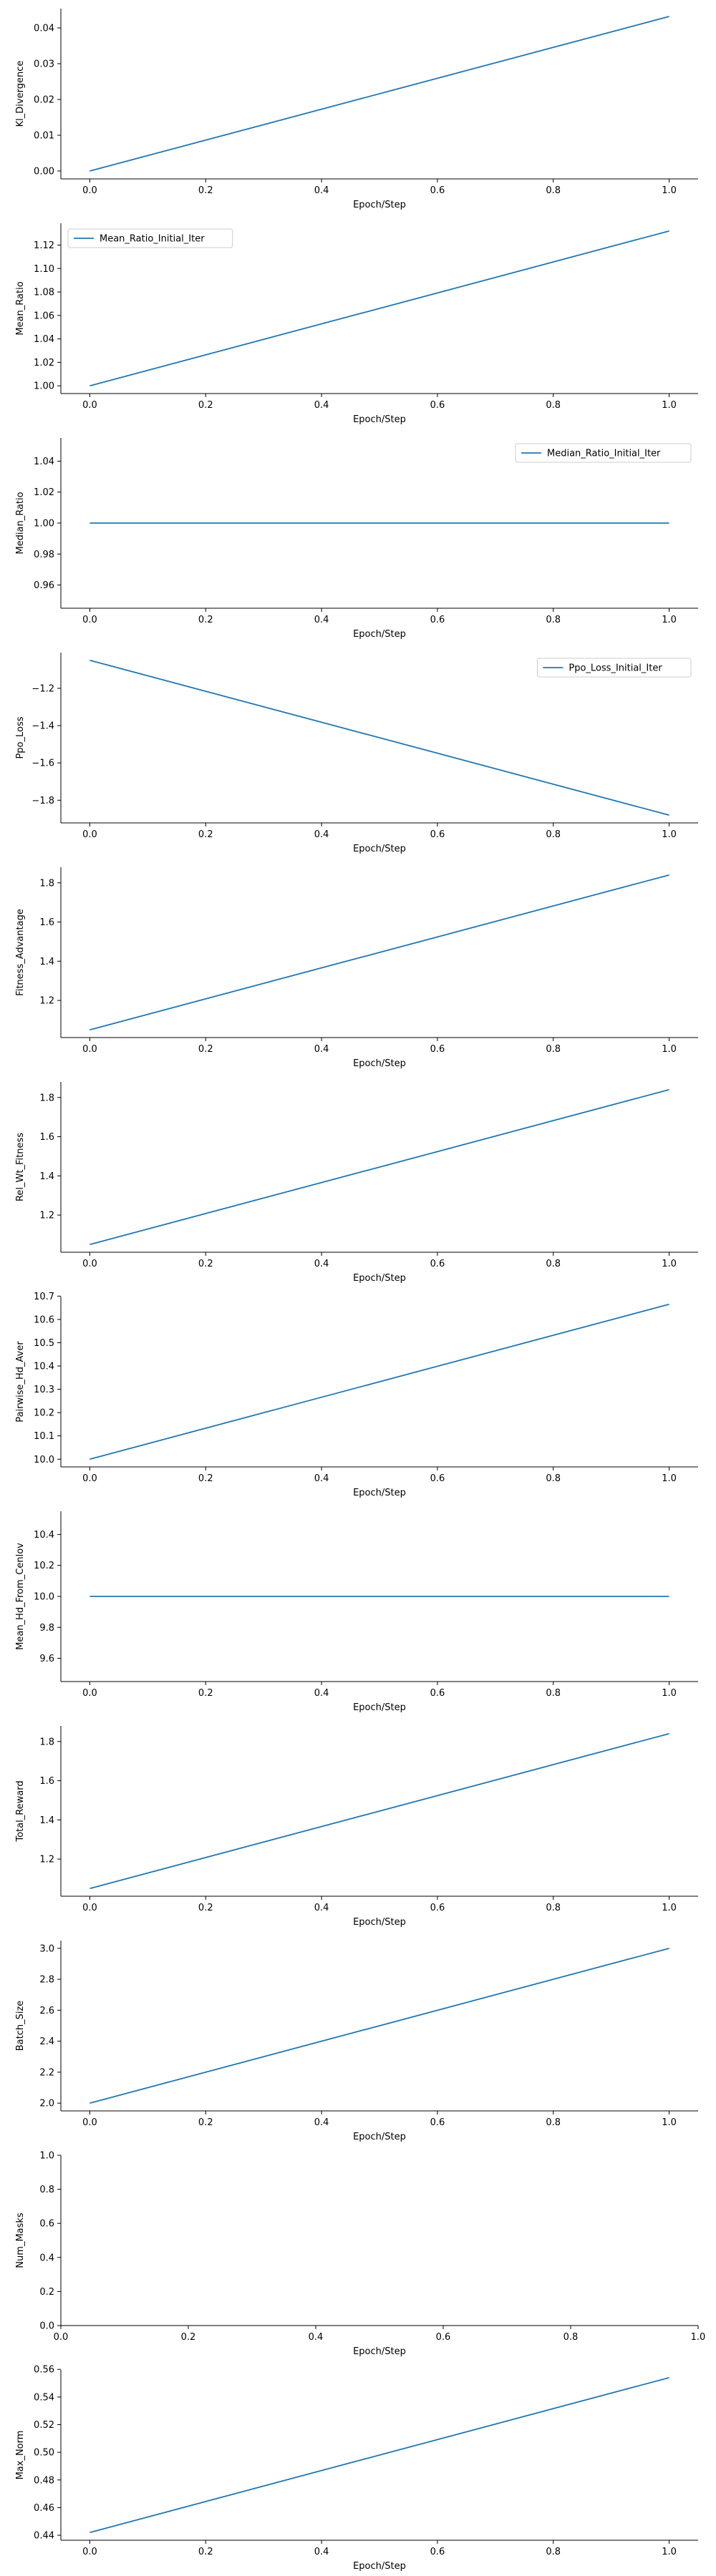 This screenshot has height=2576, width=716. What do you see at coordinates (46, 2011) in the screenshot?
I see `y-tick-label: 2.6` at bounding box center [46, 2011].